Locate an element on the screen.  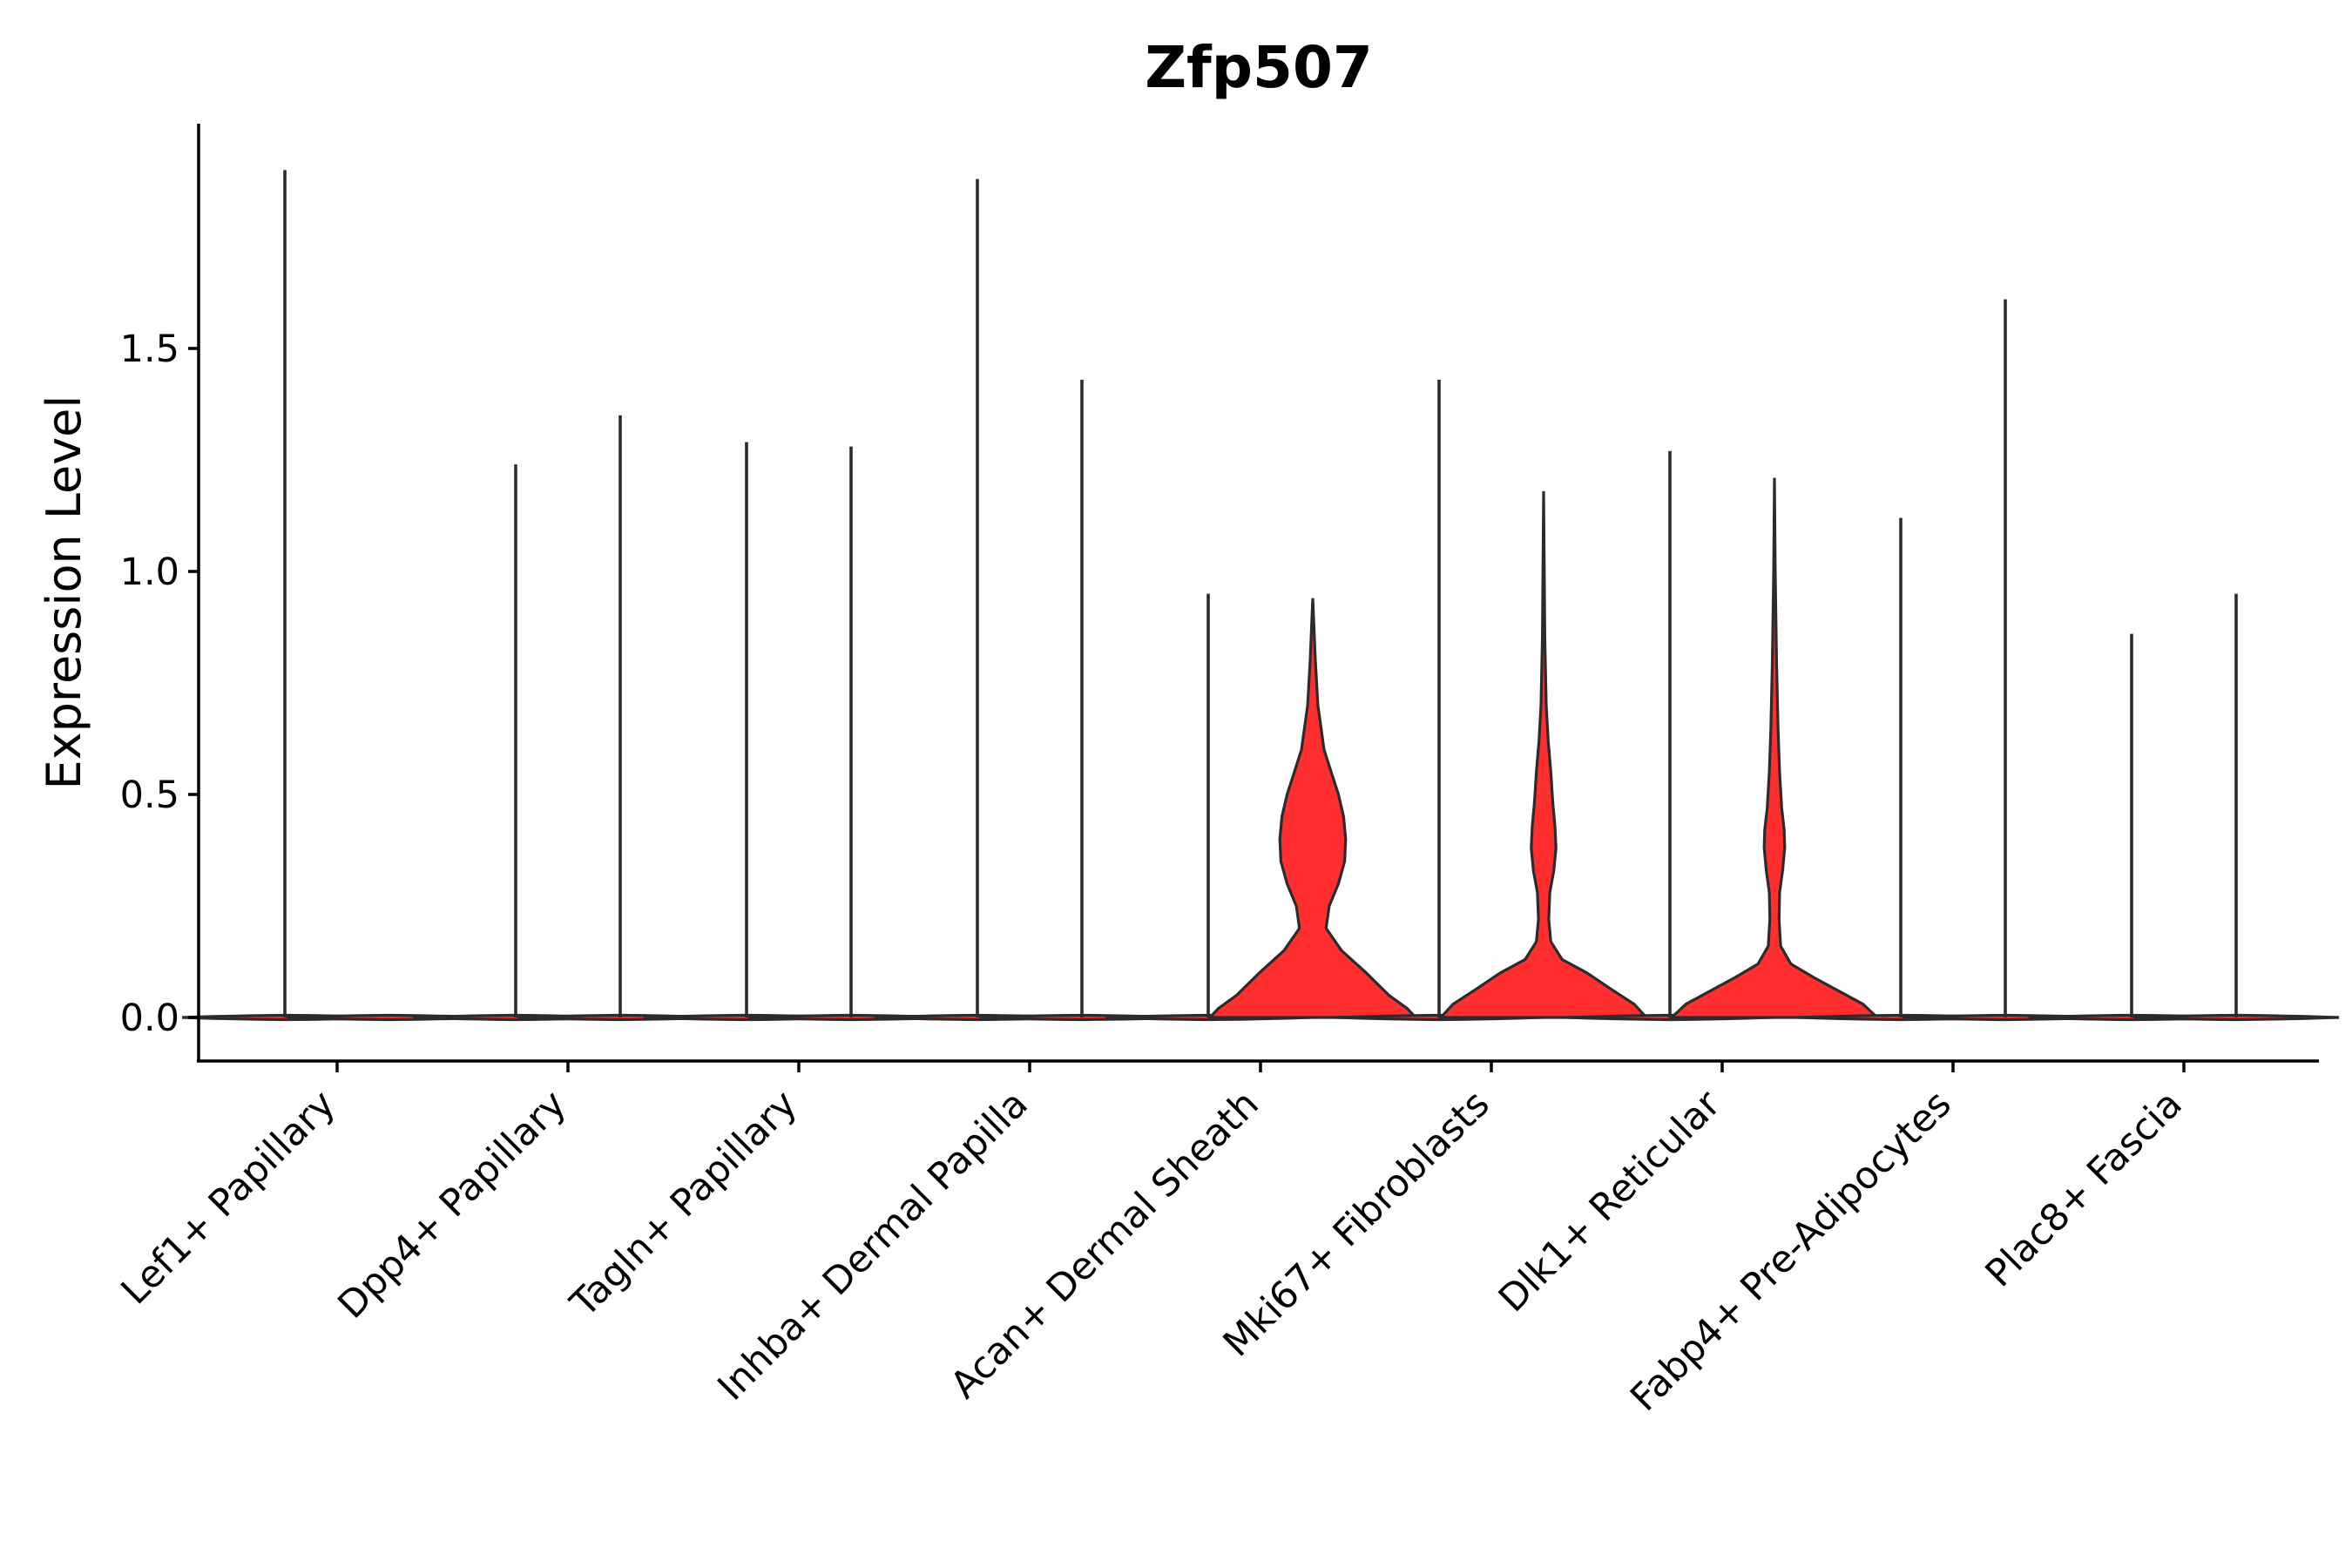
y-axis-label: Expression Level is located at coordinates (64, 592).